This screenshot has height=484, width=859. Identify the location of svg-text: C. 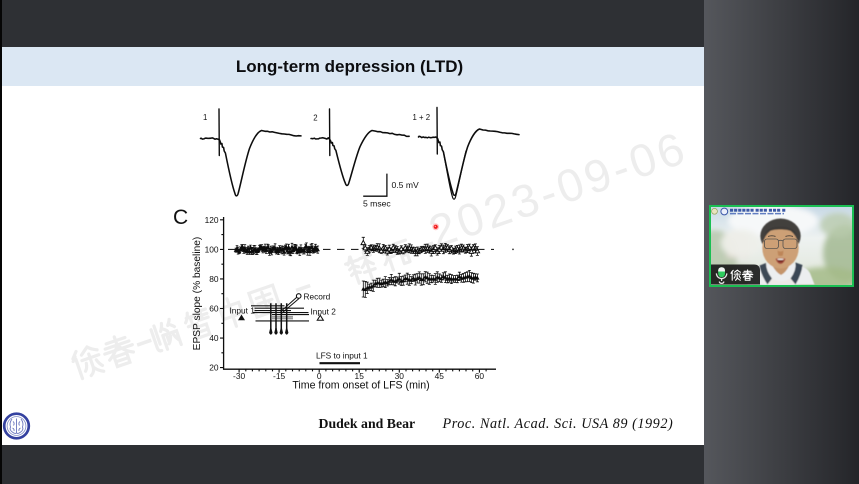
(180, 217).